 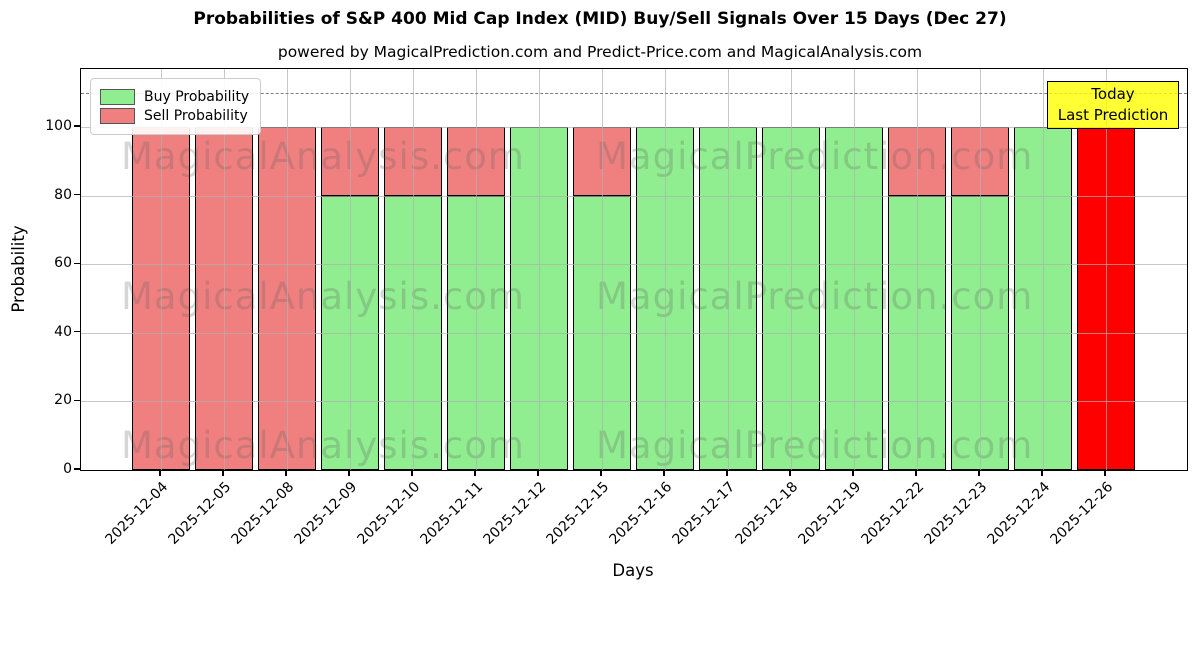 What do you see at coordinates (633, 570) in the screenshot?
I see `x-axis-label: Days` at bounding box center [633, 570].